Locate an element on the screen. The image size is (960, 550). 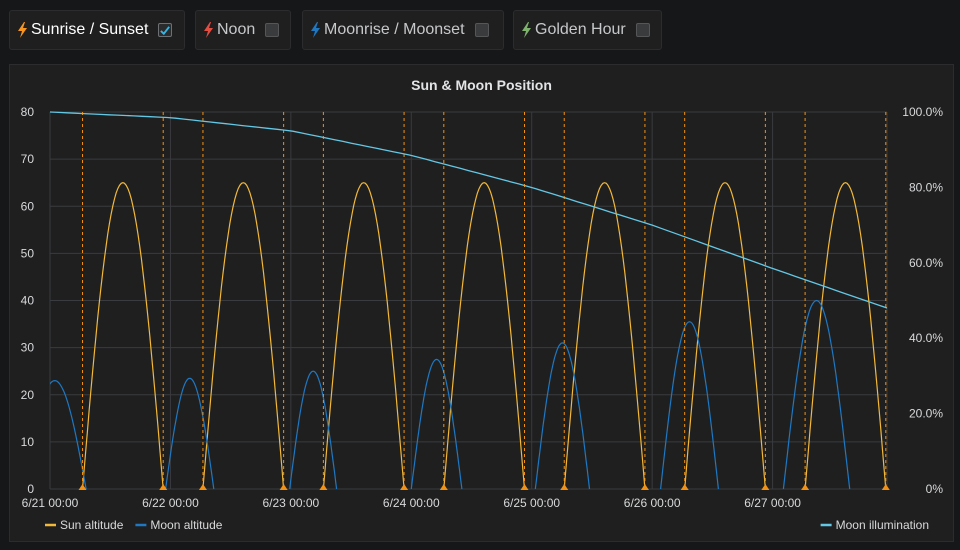
toggle-label: Sunrise / Sunset is located at coordinates (90, 29).